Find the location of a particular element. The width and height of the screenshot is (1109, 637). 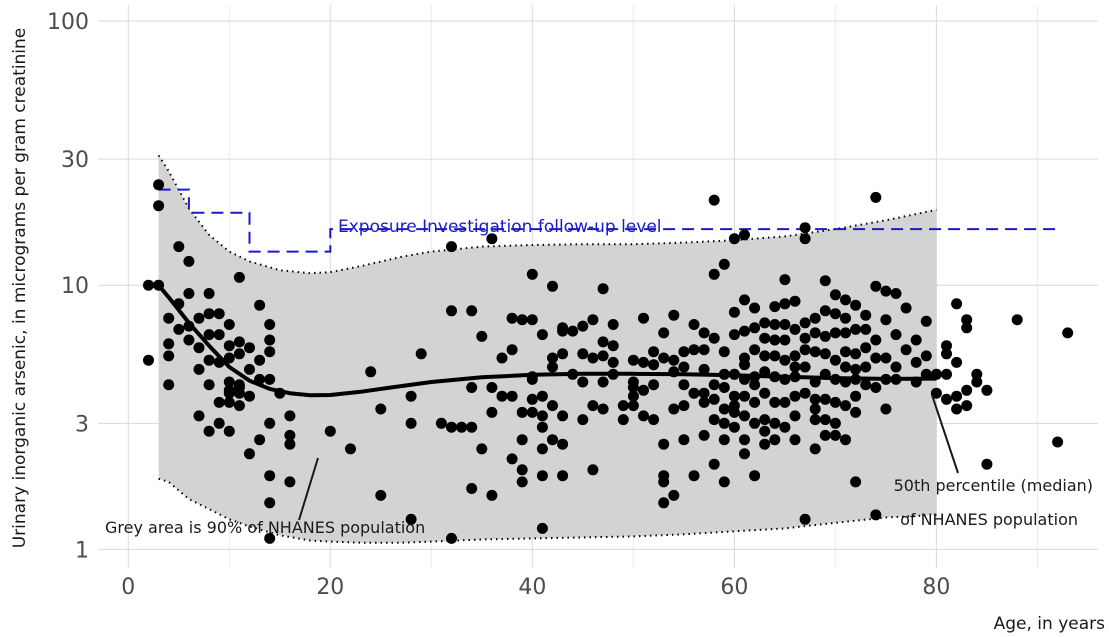

y-tick-label: 100 is located at coordinates (68, 22).